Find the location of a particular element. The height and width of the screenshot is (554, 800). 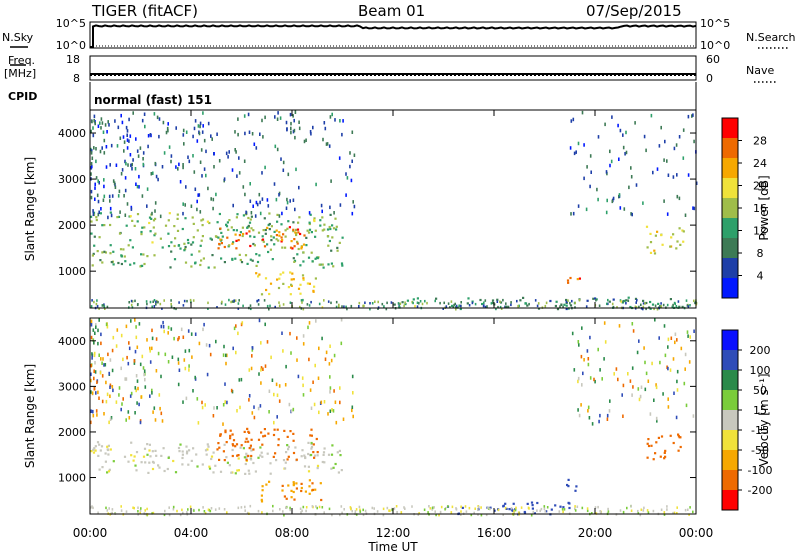

xtick-label-2: 08:00 is located at coordinates (292, 533).